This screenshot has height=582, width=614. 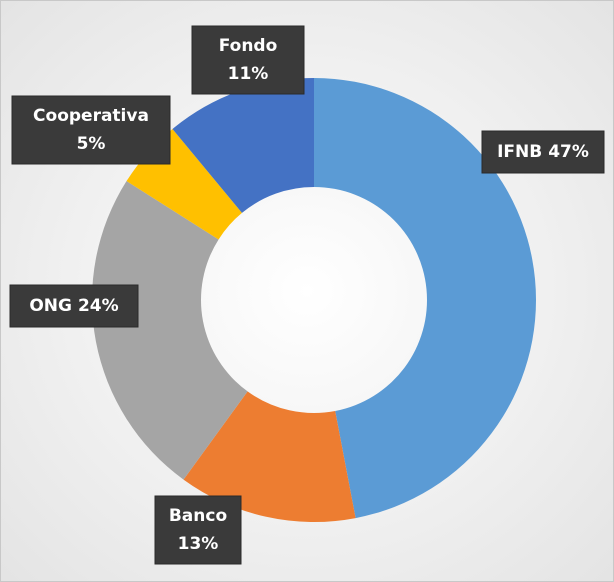 I want to click on data-label: Cooperativa 5%, so click(x=91, y=130).